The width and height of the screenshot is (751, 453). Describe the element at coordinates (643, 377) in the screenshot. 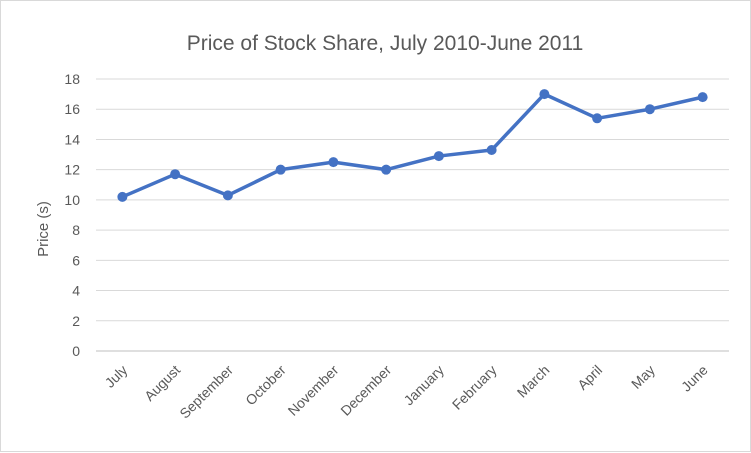

I see `x-tick-may: May` at that location.